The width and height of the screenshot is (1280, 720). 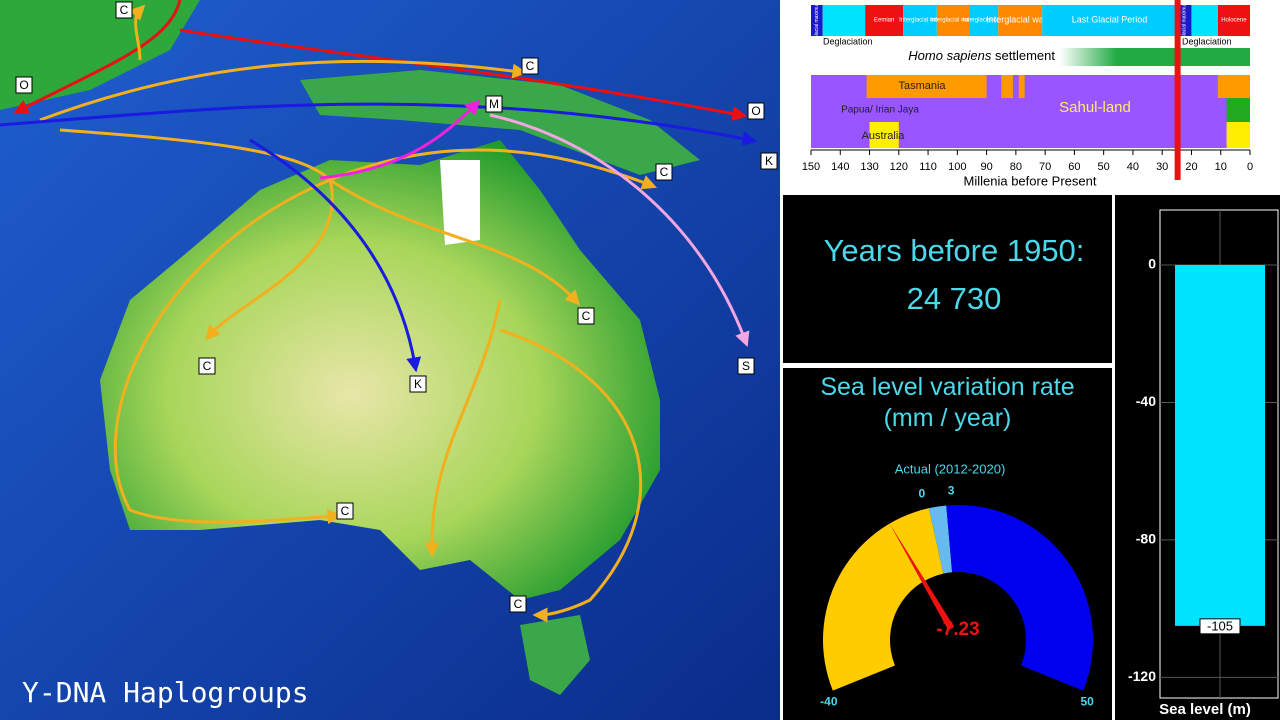 I want to click on land-north, so click(x=100, y=55).